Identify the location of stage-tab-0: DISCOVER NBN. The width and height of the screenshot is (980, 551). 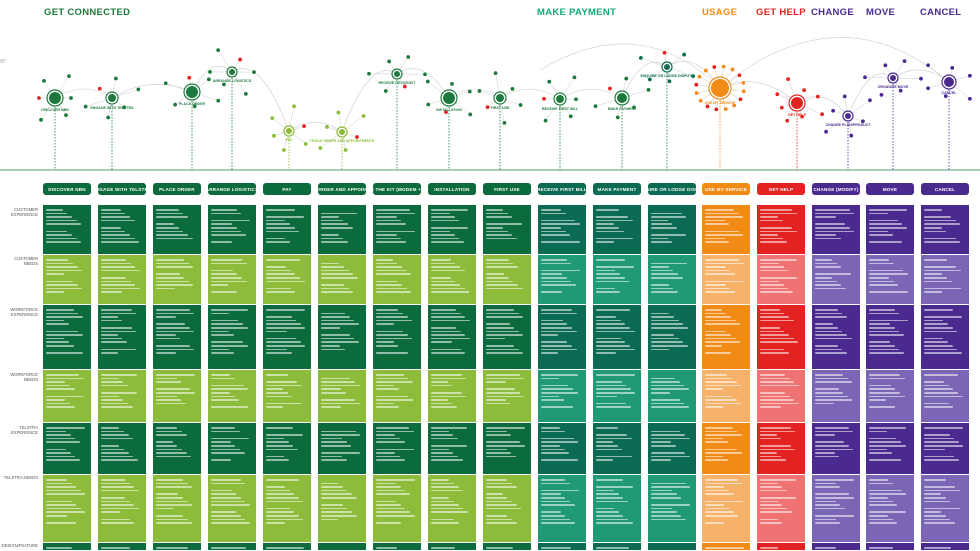
(67, 189).